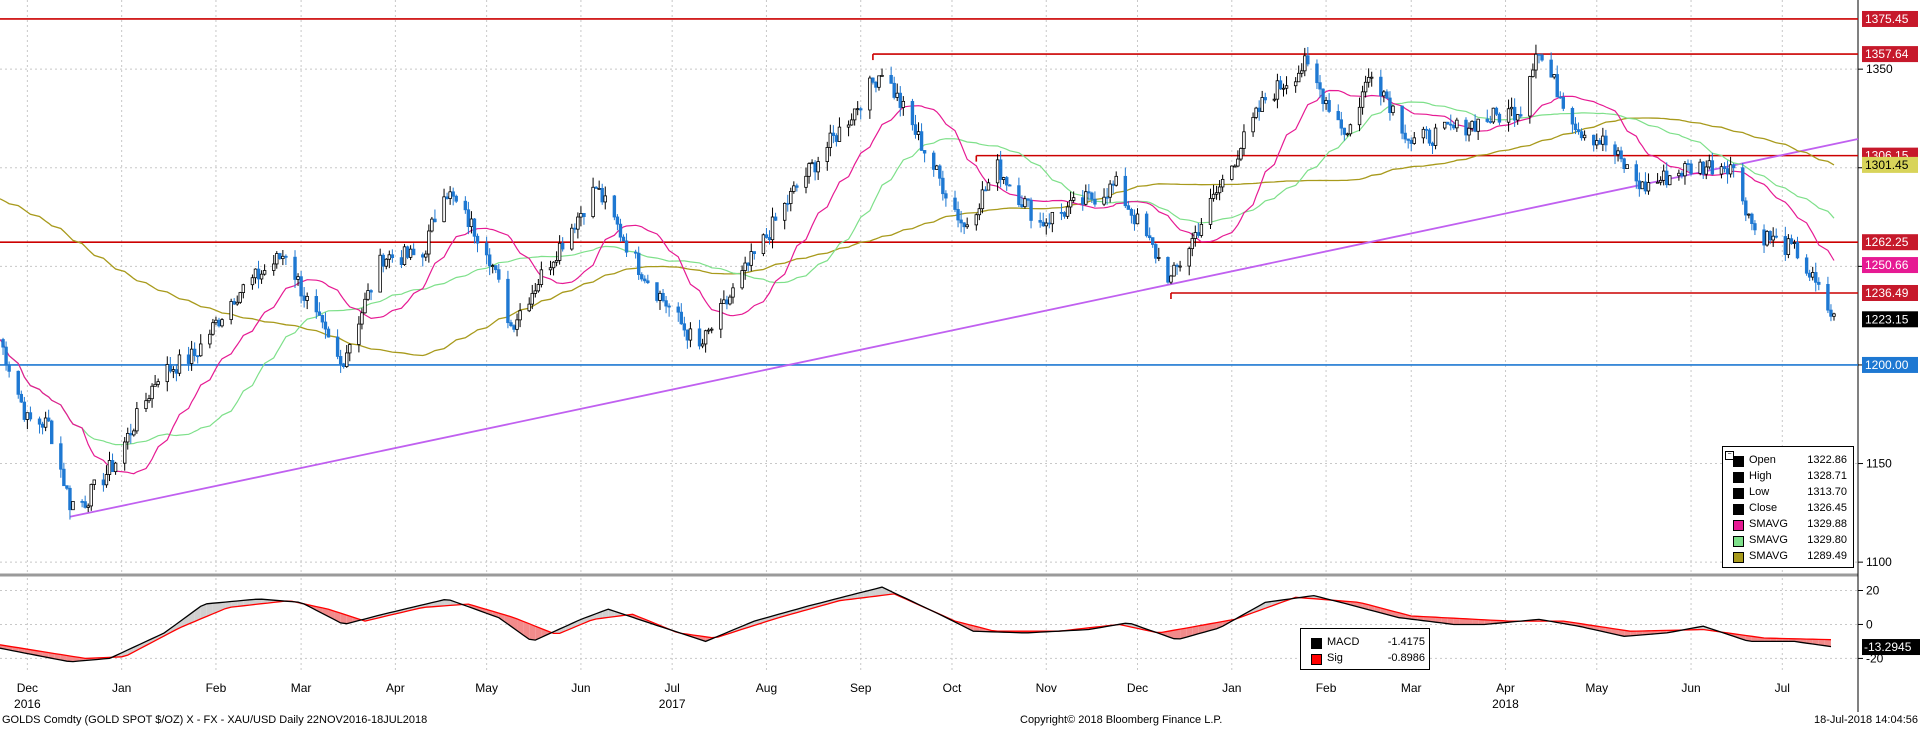  What do you see at coordinates (1137, 688) in the screenshot?
I see `month-tick-label: Dec` at bounding box center [1137, 688].